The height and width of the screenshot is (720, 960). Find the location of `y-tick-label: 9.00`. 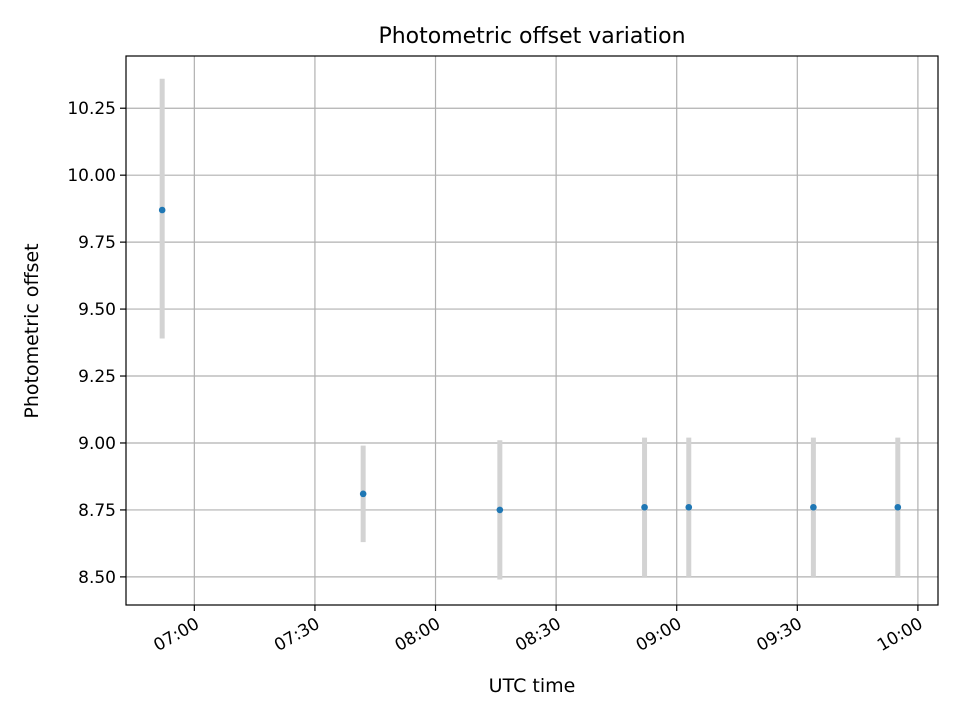

y-tick-label: 9.00 is located at coordinates (97, 444).